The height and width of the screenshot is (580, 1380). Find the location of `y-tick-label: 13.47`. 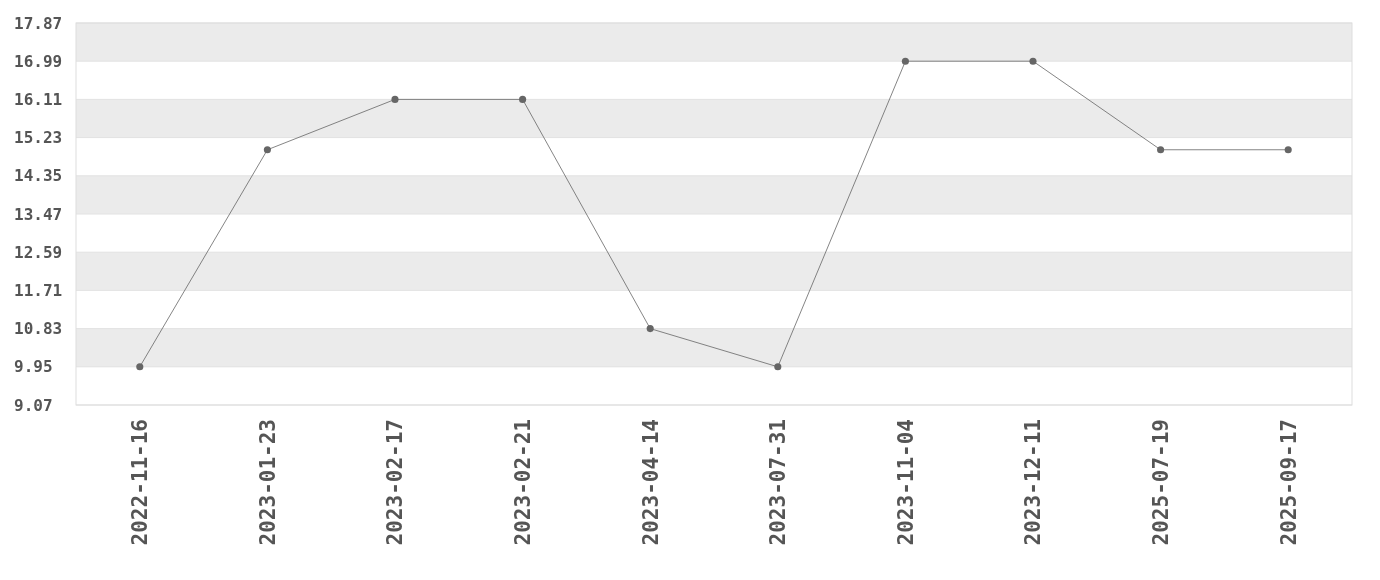

y-tick-label: 13.47 is located at coordinates (38, 214).